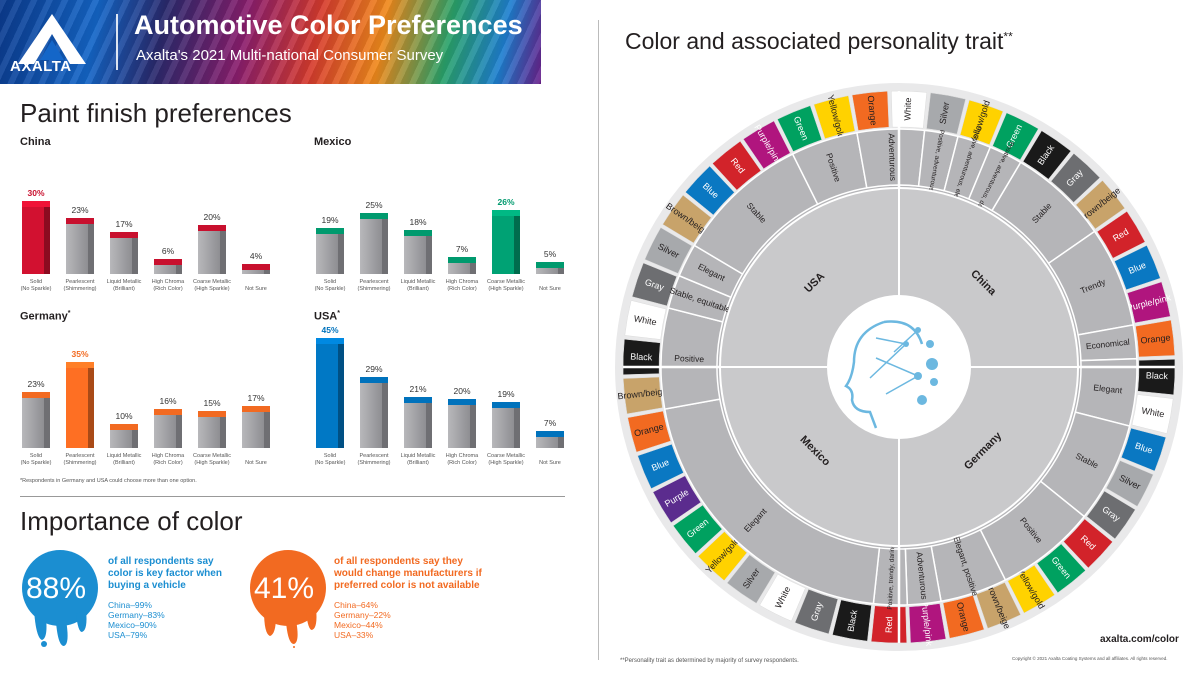 This screenshot has width=1195, height=675. Describe the element at coordinates (41, 66) in the screenshot. I see `logo-text: AXALTA` at that location.